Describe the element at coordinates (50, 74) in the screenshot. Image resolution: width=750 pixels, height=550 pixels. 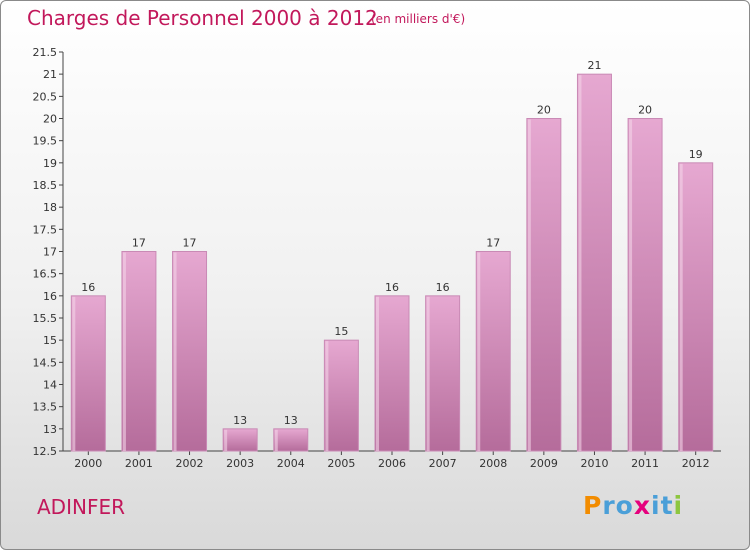
I see `y-tick-label: 21` at that location.